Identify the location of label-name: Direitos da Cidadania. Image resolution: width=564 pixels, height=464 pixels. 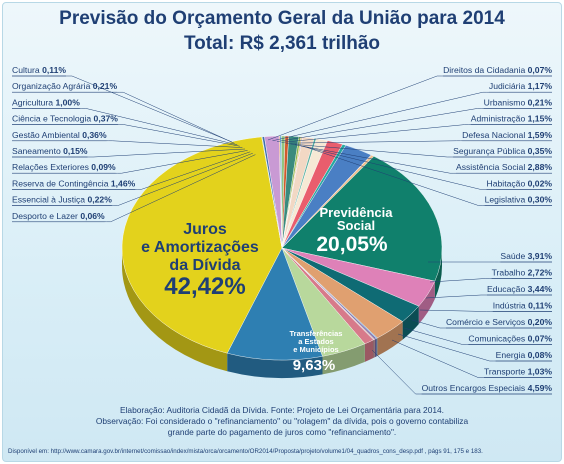
(485, 70).